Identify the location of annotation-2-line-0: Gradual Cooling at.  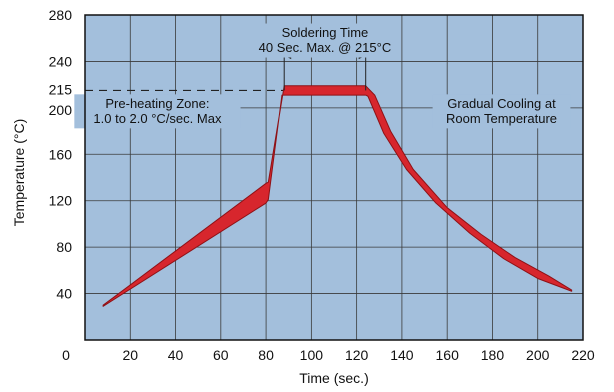
(501, 103).